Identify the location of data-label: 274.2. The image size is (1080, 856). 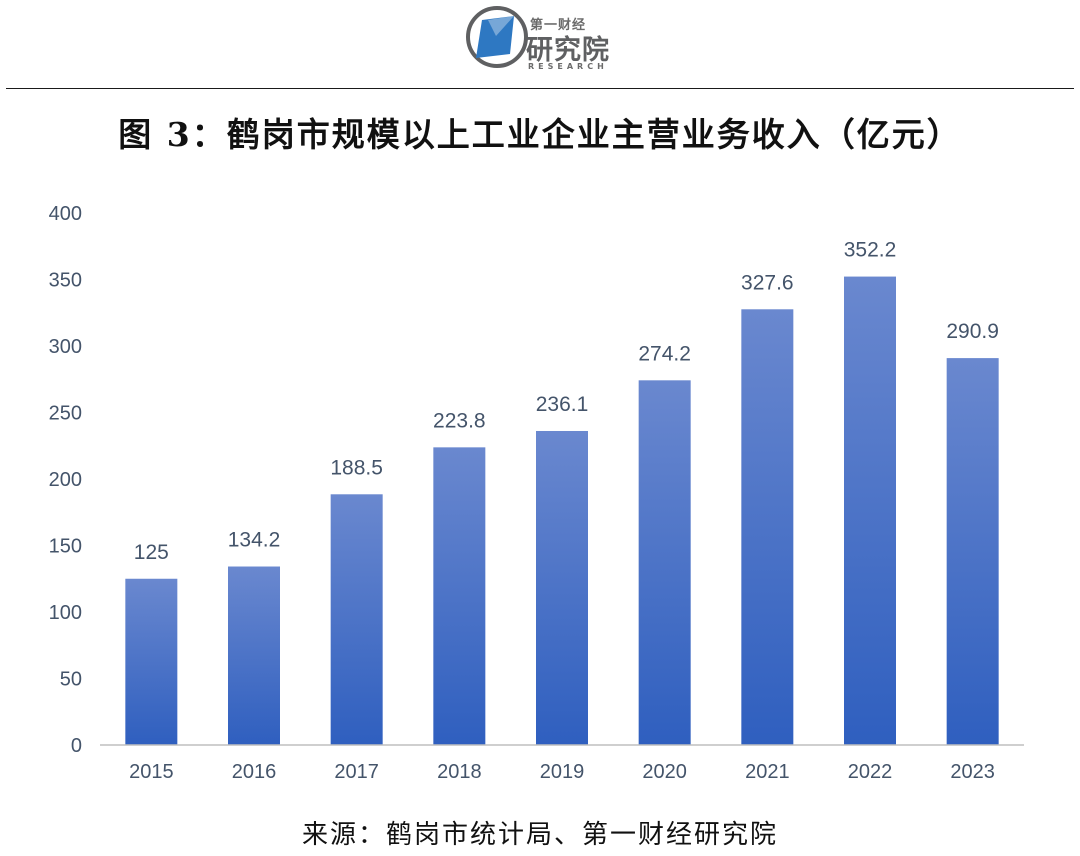
(664, 353).